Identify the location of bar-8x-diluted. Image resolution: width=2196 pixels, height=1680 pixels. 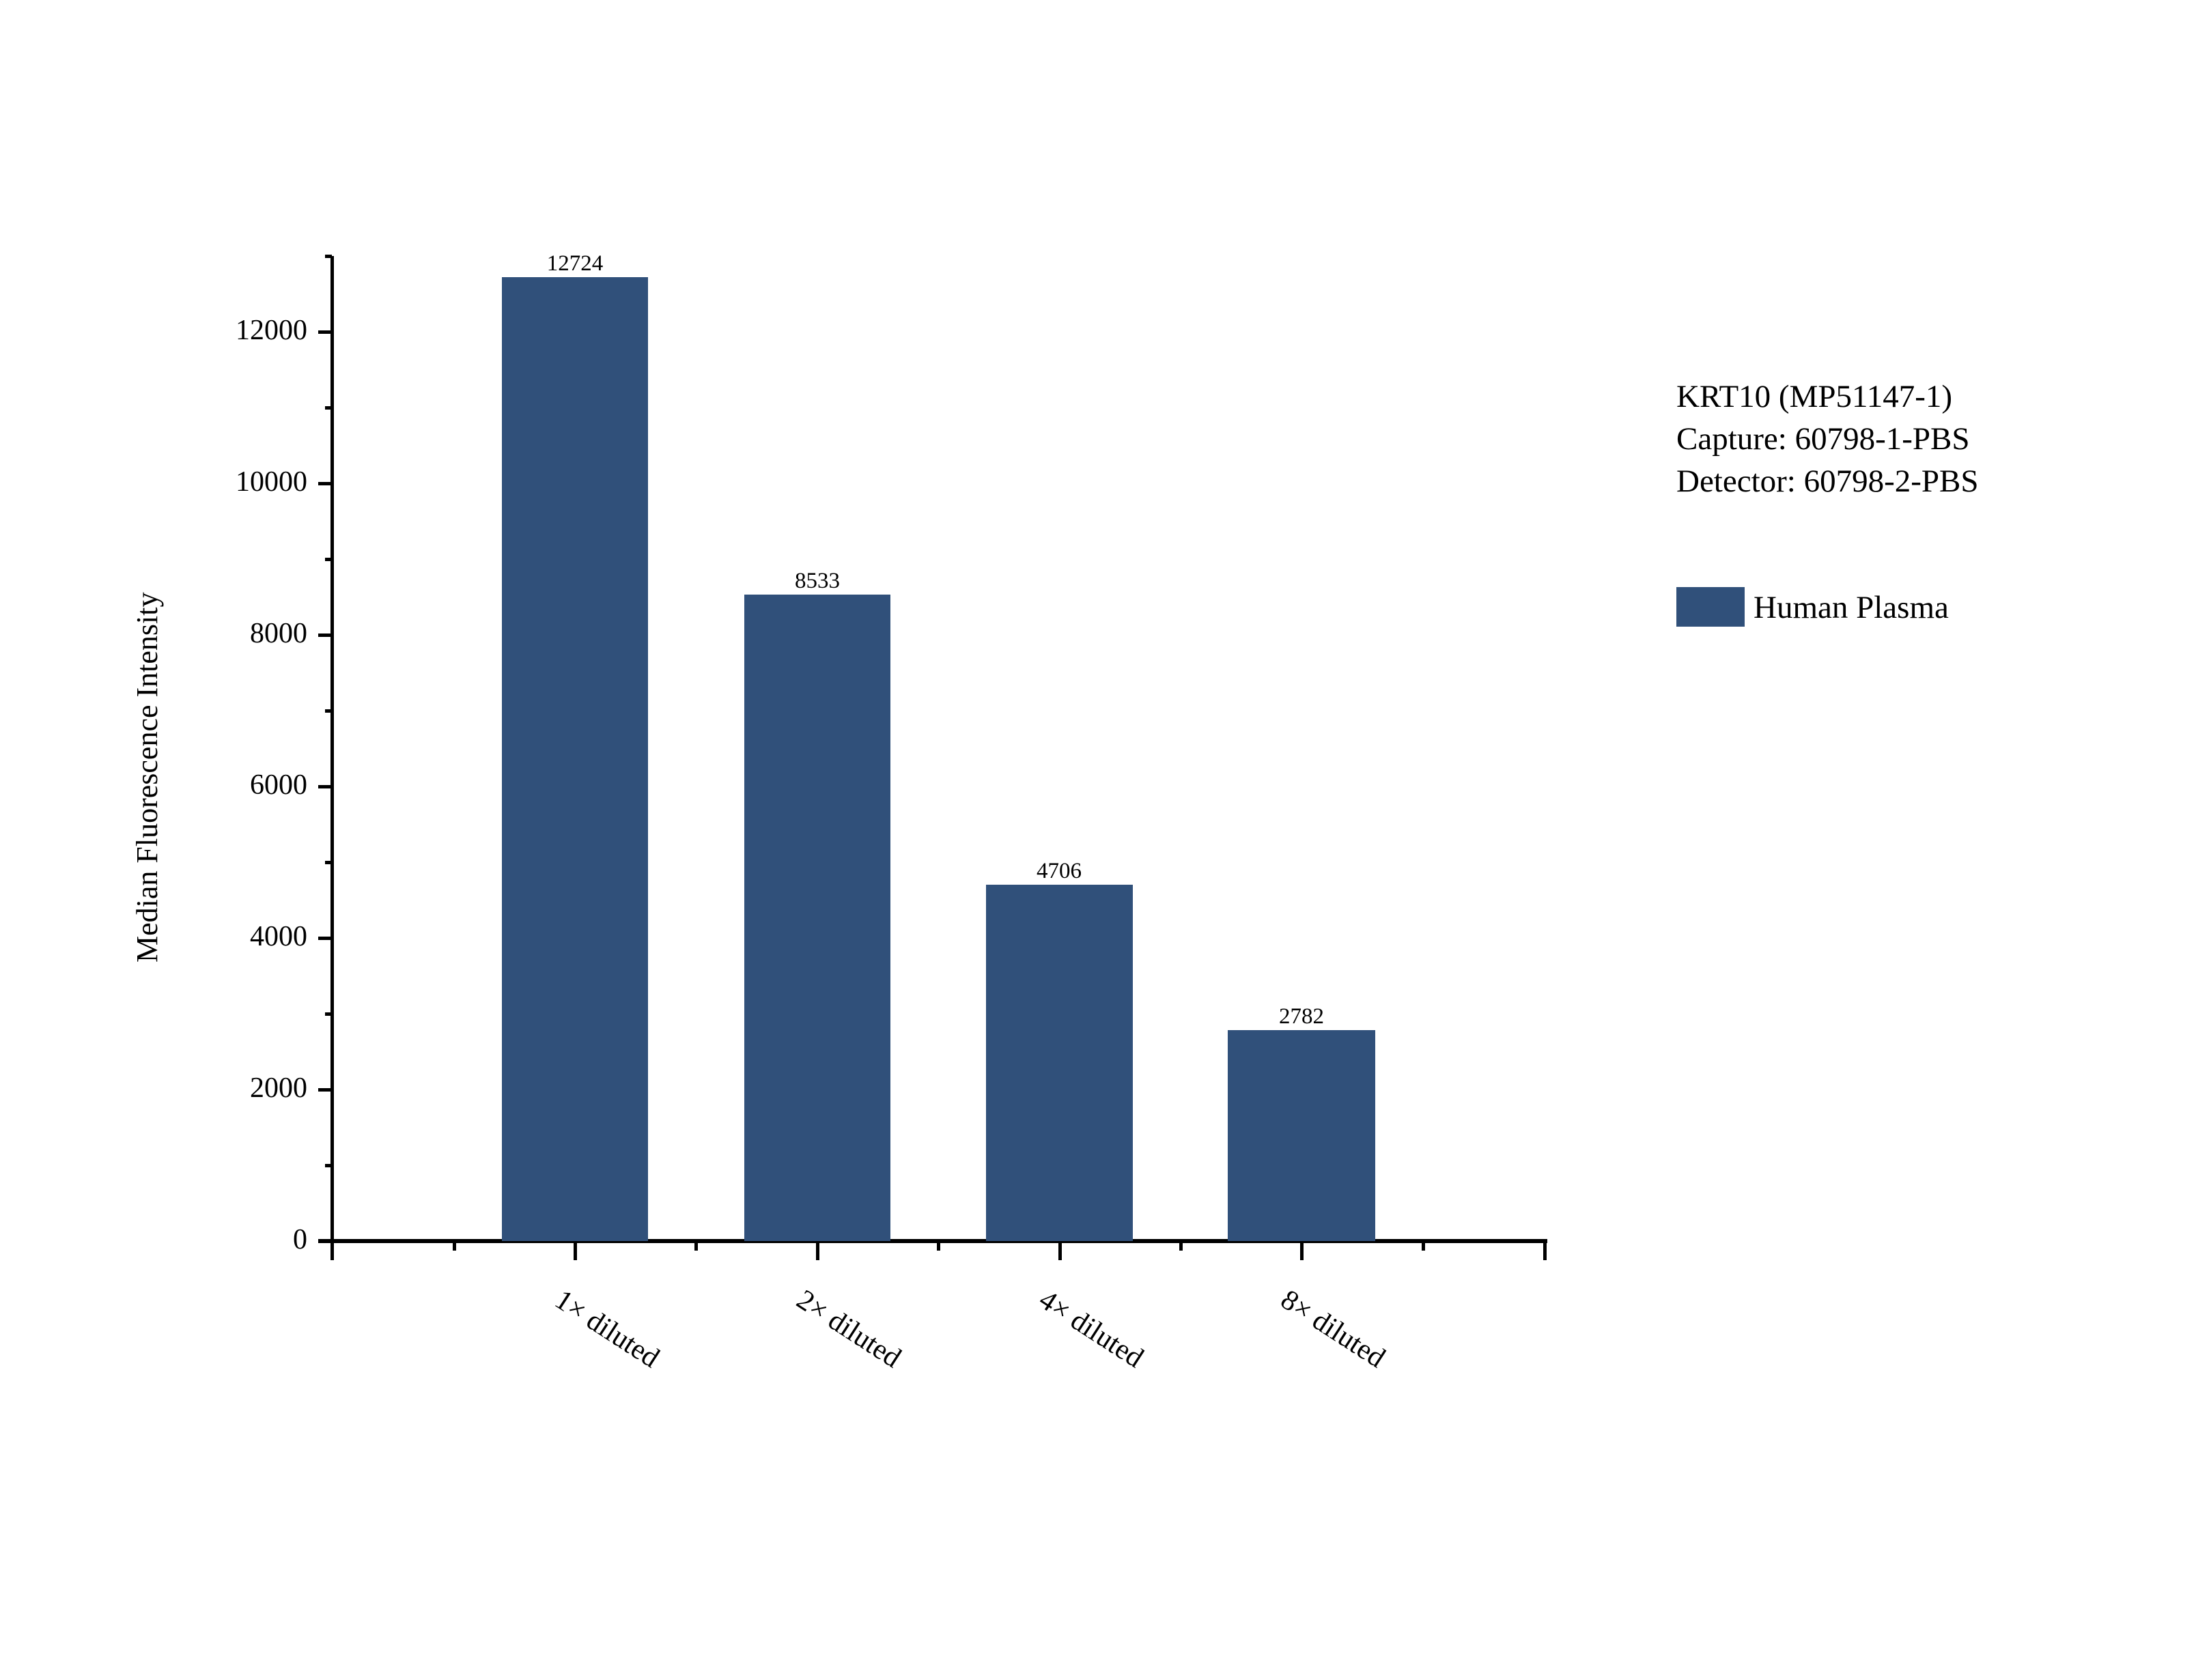
(1302, 1135).